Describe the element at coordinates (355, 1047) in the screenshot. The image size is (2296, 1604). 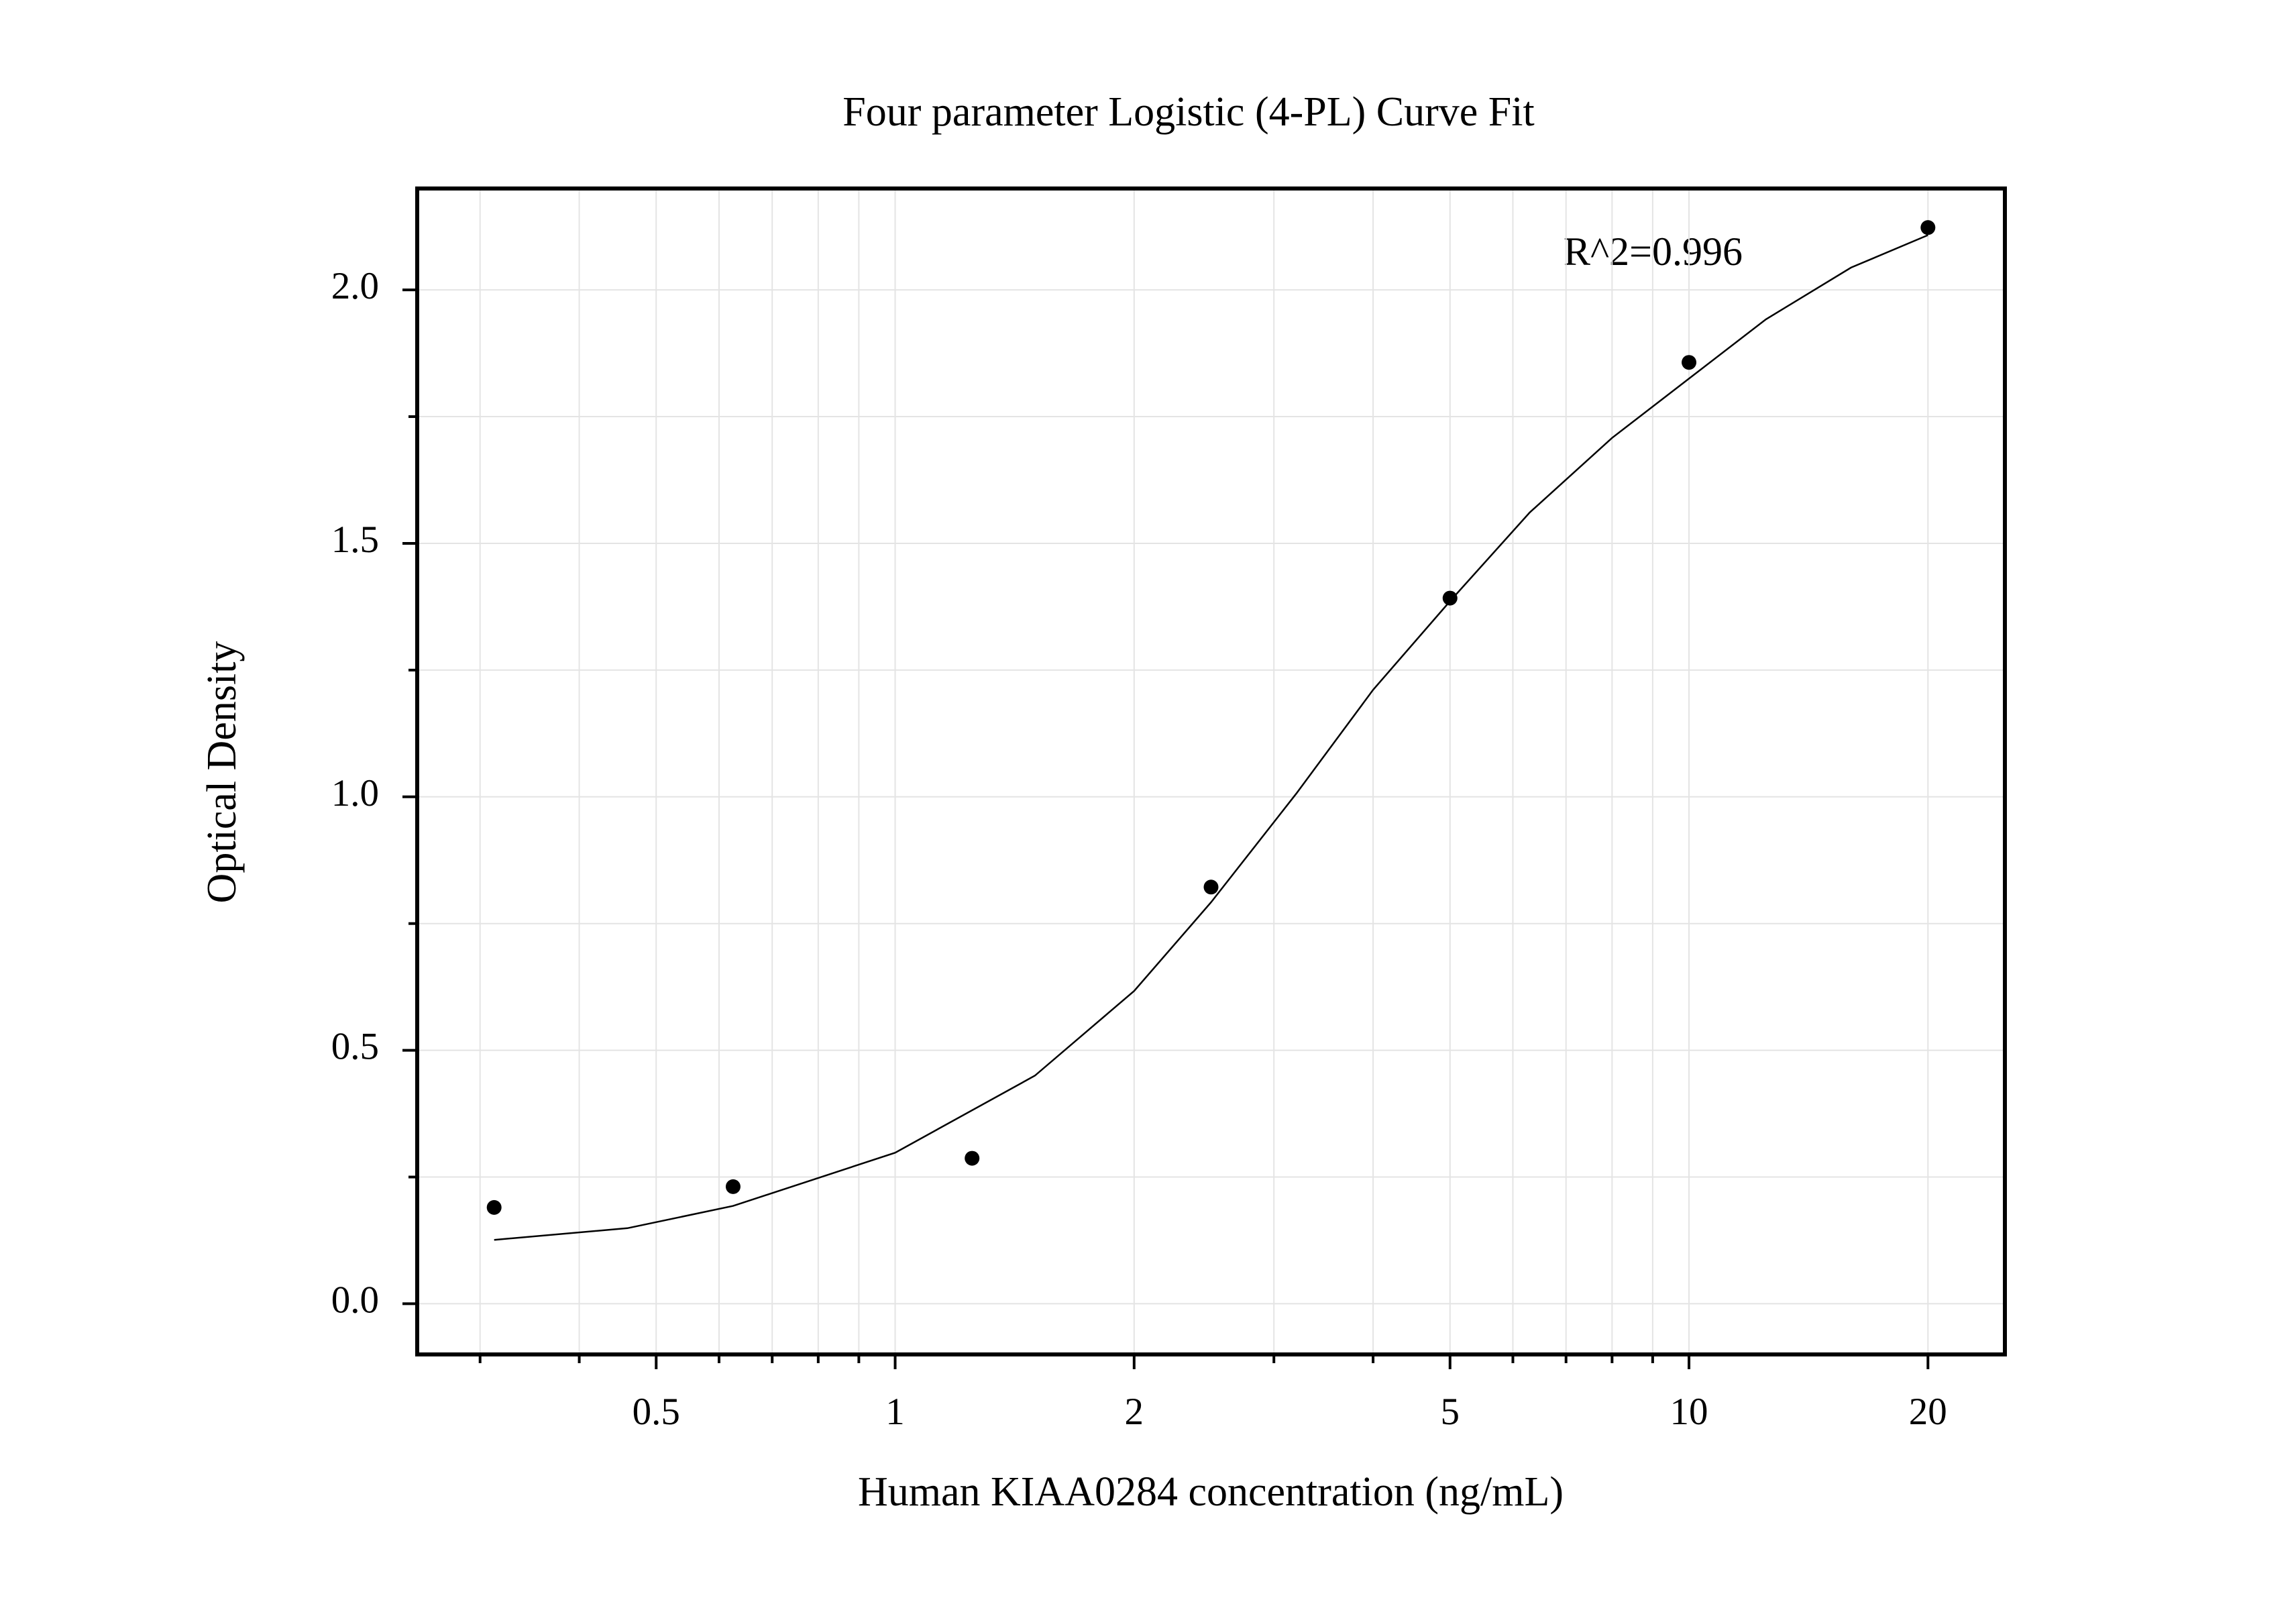
I see `y-tick-label: 0.5` at that location.